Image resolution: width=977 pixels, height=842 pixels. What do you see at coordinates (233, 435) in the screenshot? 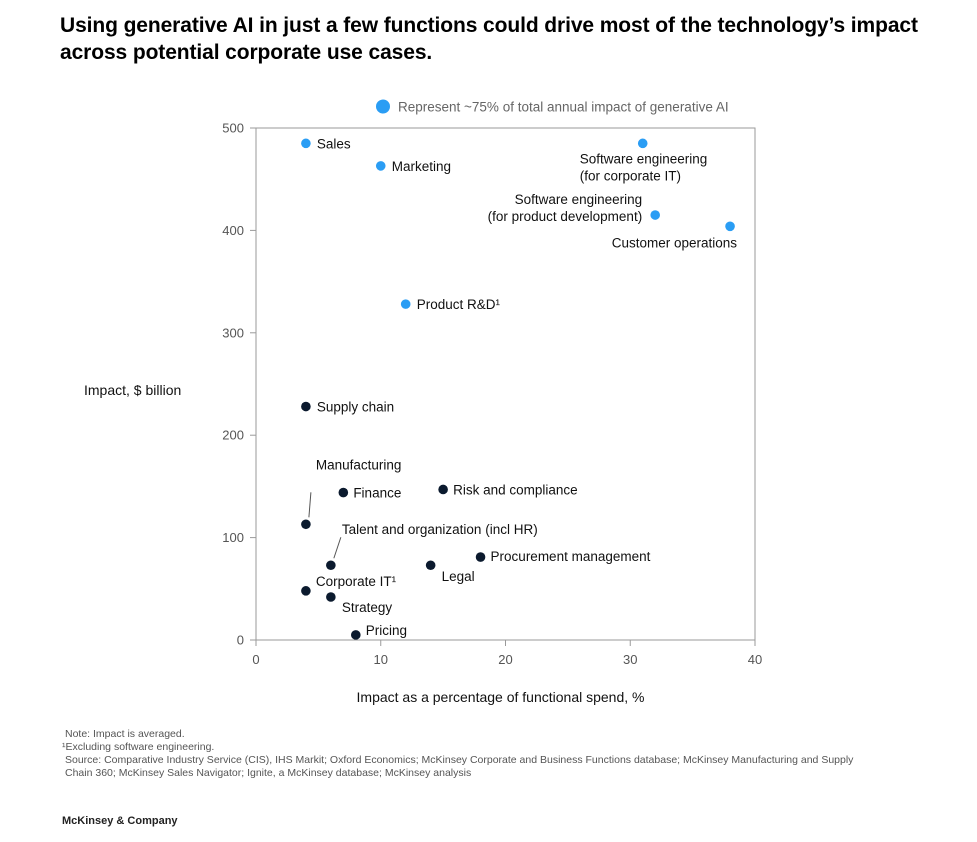
I see `y-tick-label: 200` at bounding box center [233, 435].